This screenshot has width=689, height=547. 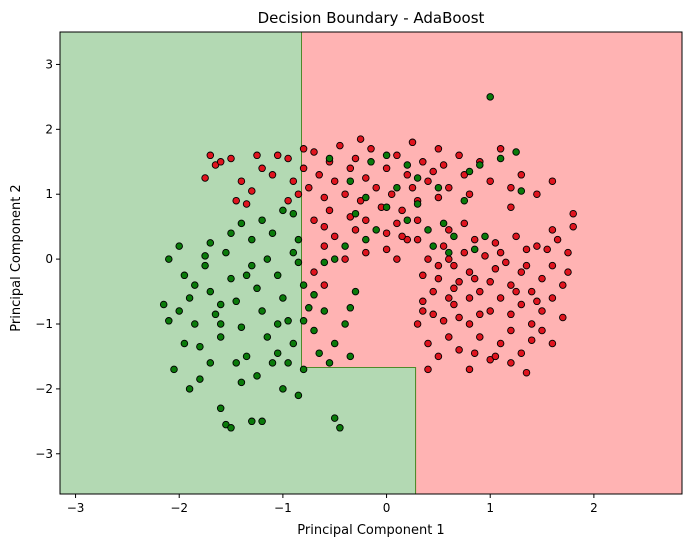 What do you see at coordinates (594, 508) in the screenshot?
I see `x-tick-label: 2` at bounding box center [594, 508].